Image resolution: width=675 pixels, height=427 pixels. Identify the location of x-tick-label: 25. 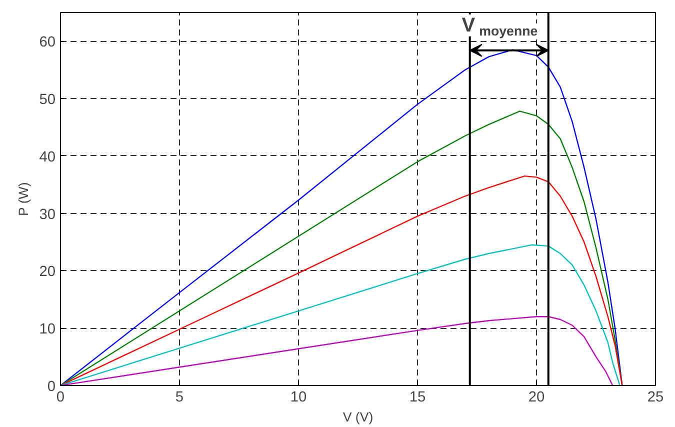
(655, 398).